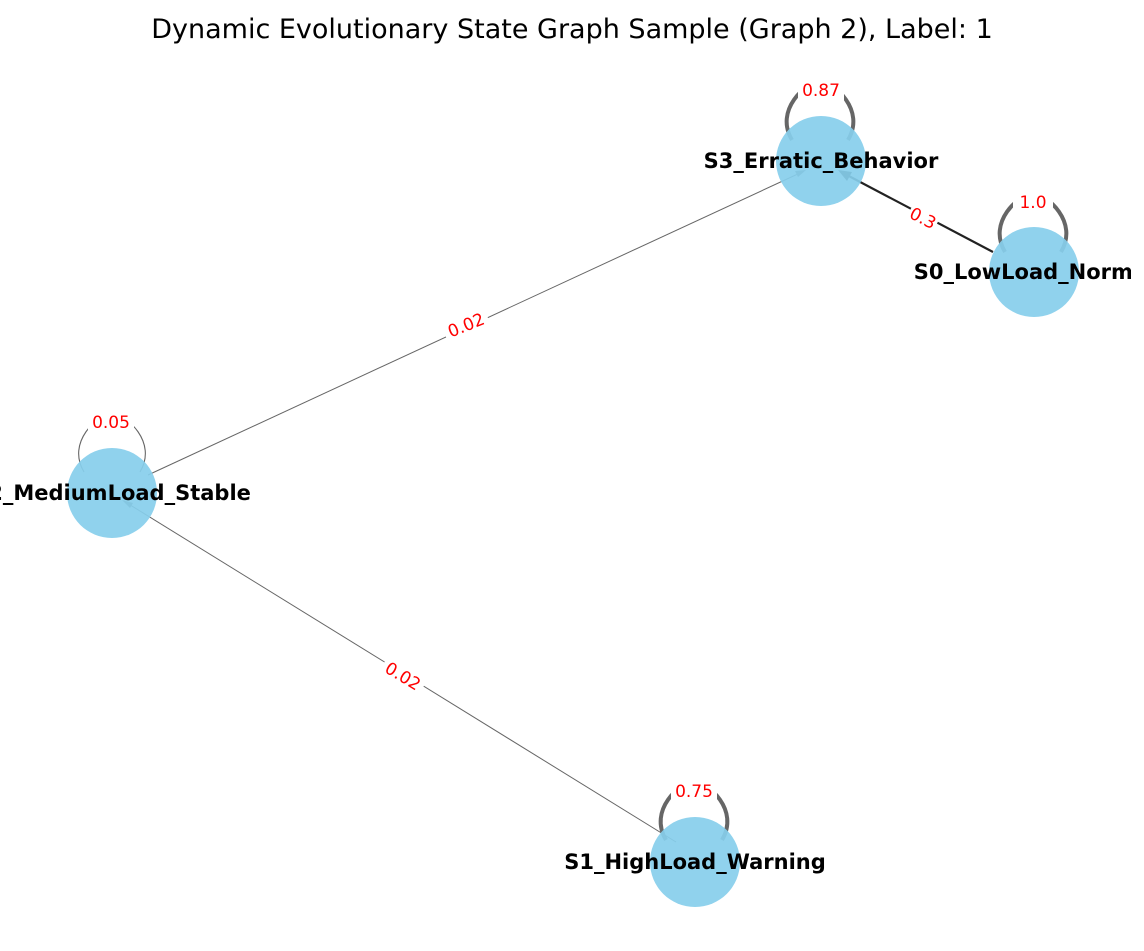 The height and width of the screenshot is (951, 1144). What do you see at coordinates (820, 110) in the screenshot?
I see `self-loop-s3: 0.87` at bounding box center [820, 110].